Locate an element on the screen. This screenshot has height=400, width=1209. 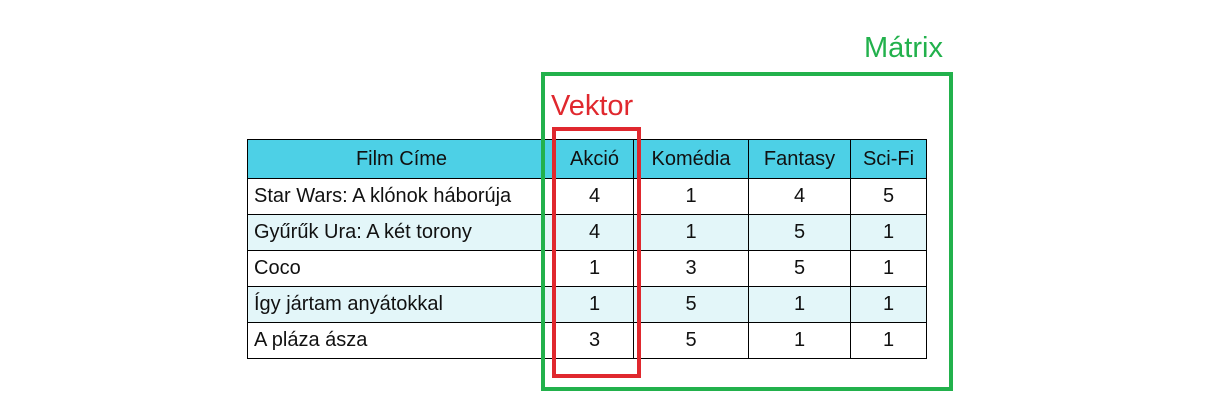
film-title-cell: Coco is located at coordinates (401, 268).